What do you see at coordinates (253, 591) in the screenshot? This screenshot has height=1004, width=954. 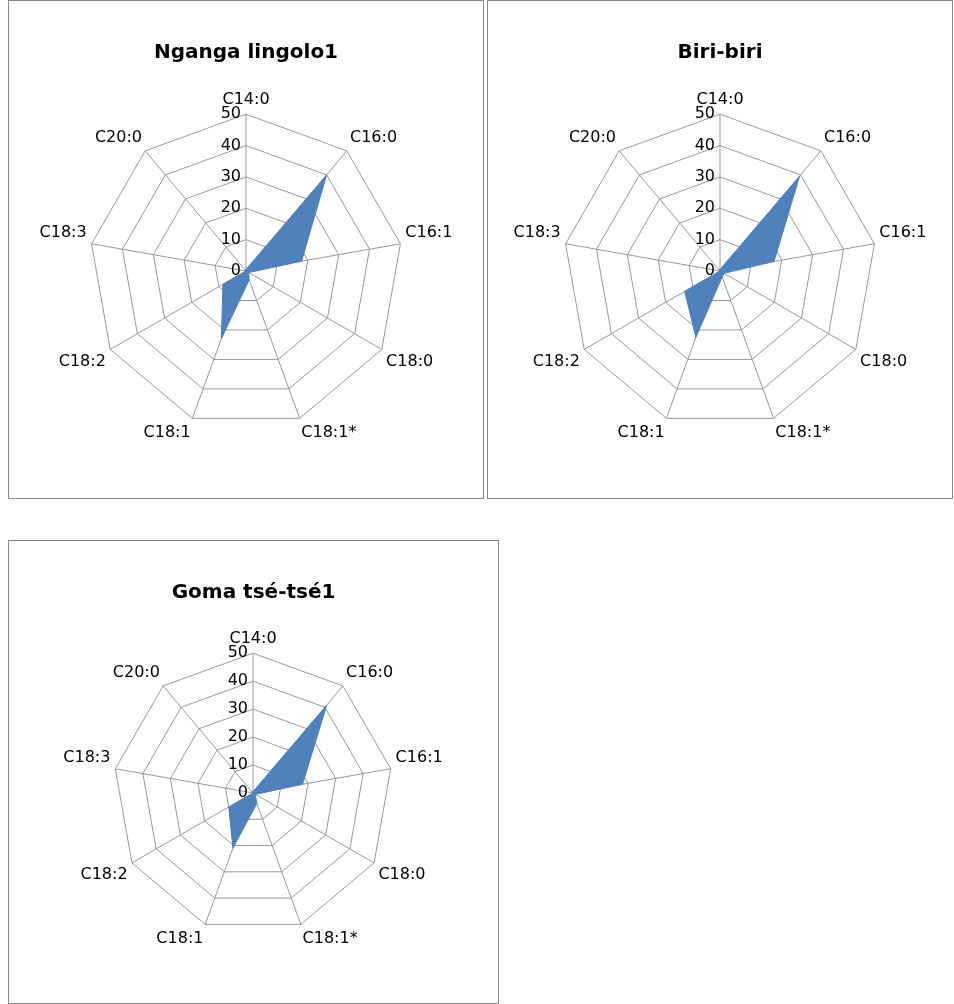 I see `chart-title: Goma tsé-tsé1` at bounding box center [253, 591].